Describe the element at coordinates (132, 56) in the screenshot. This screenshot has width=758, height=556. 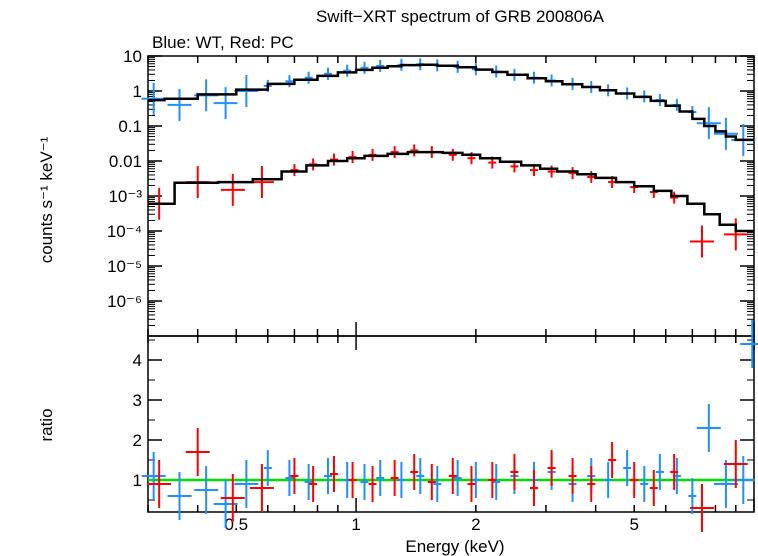
I see `y-tick-label: 10` at that location.